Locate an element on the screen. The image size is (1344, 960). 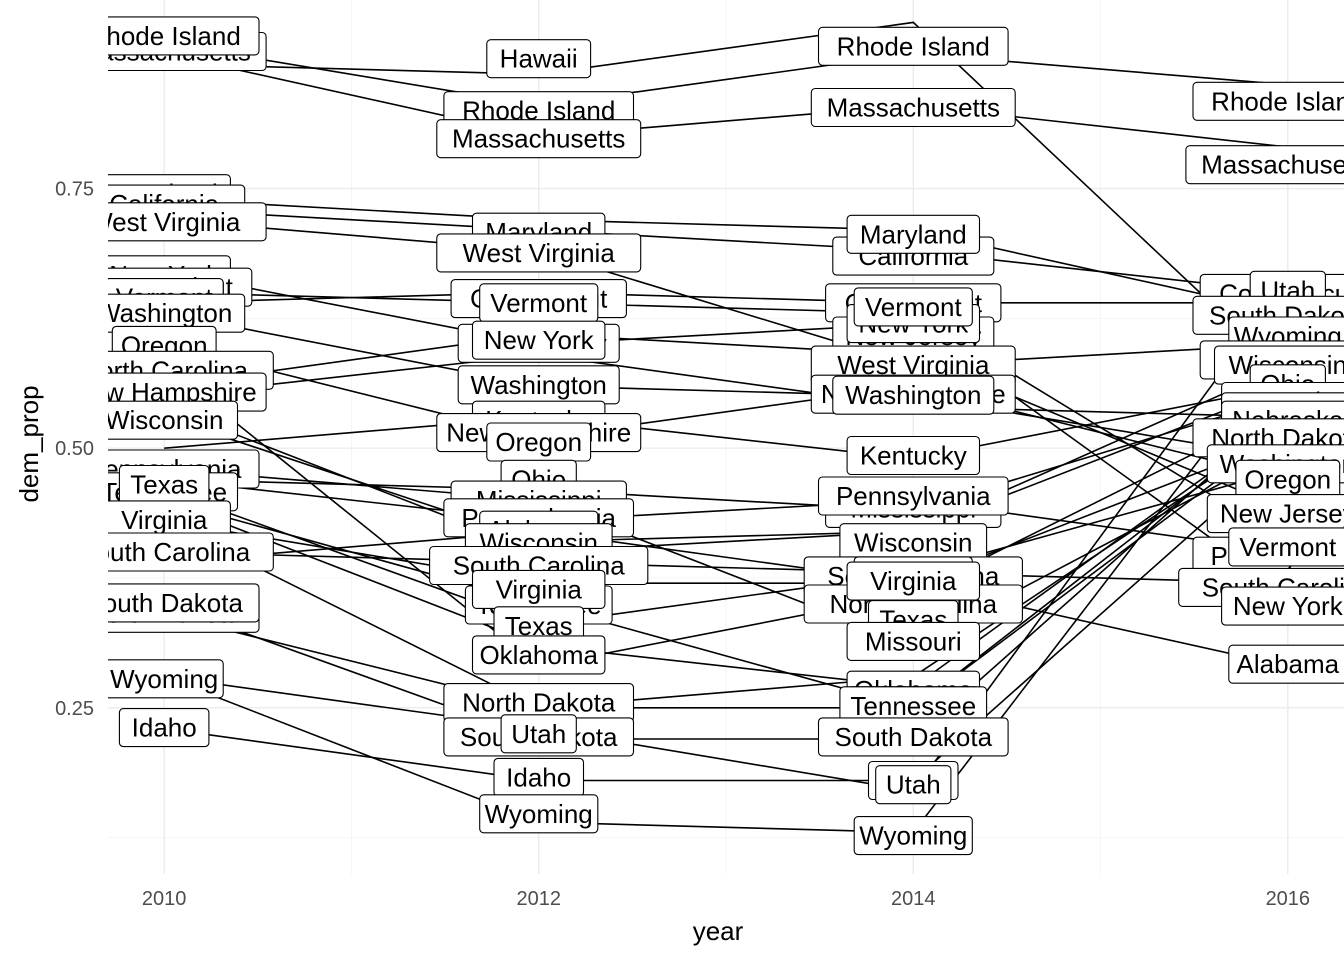
point-label-text: Washington is located at coordinates (164, 313).